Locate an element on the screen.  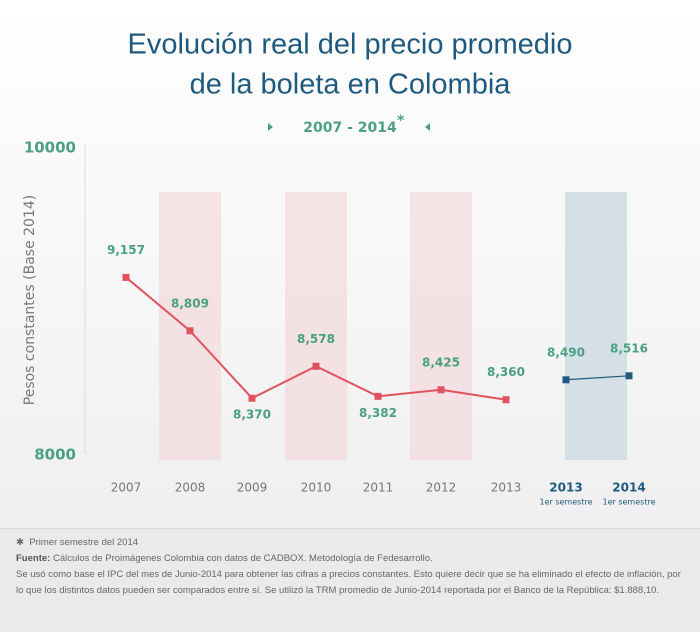
value-label: 9,157 is located at coordinates (126, 250).